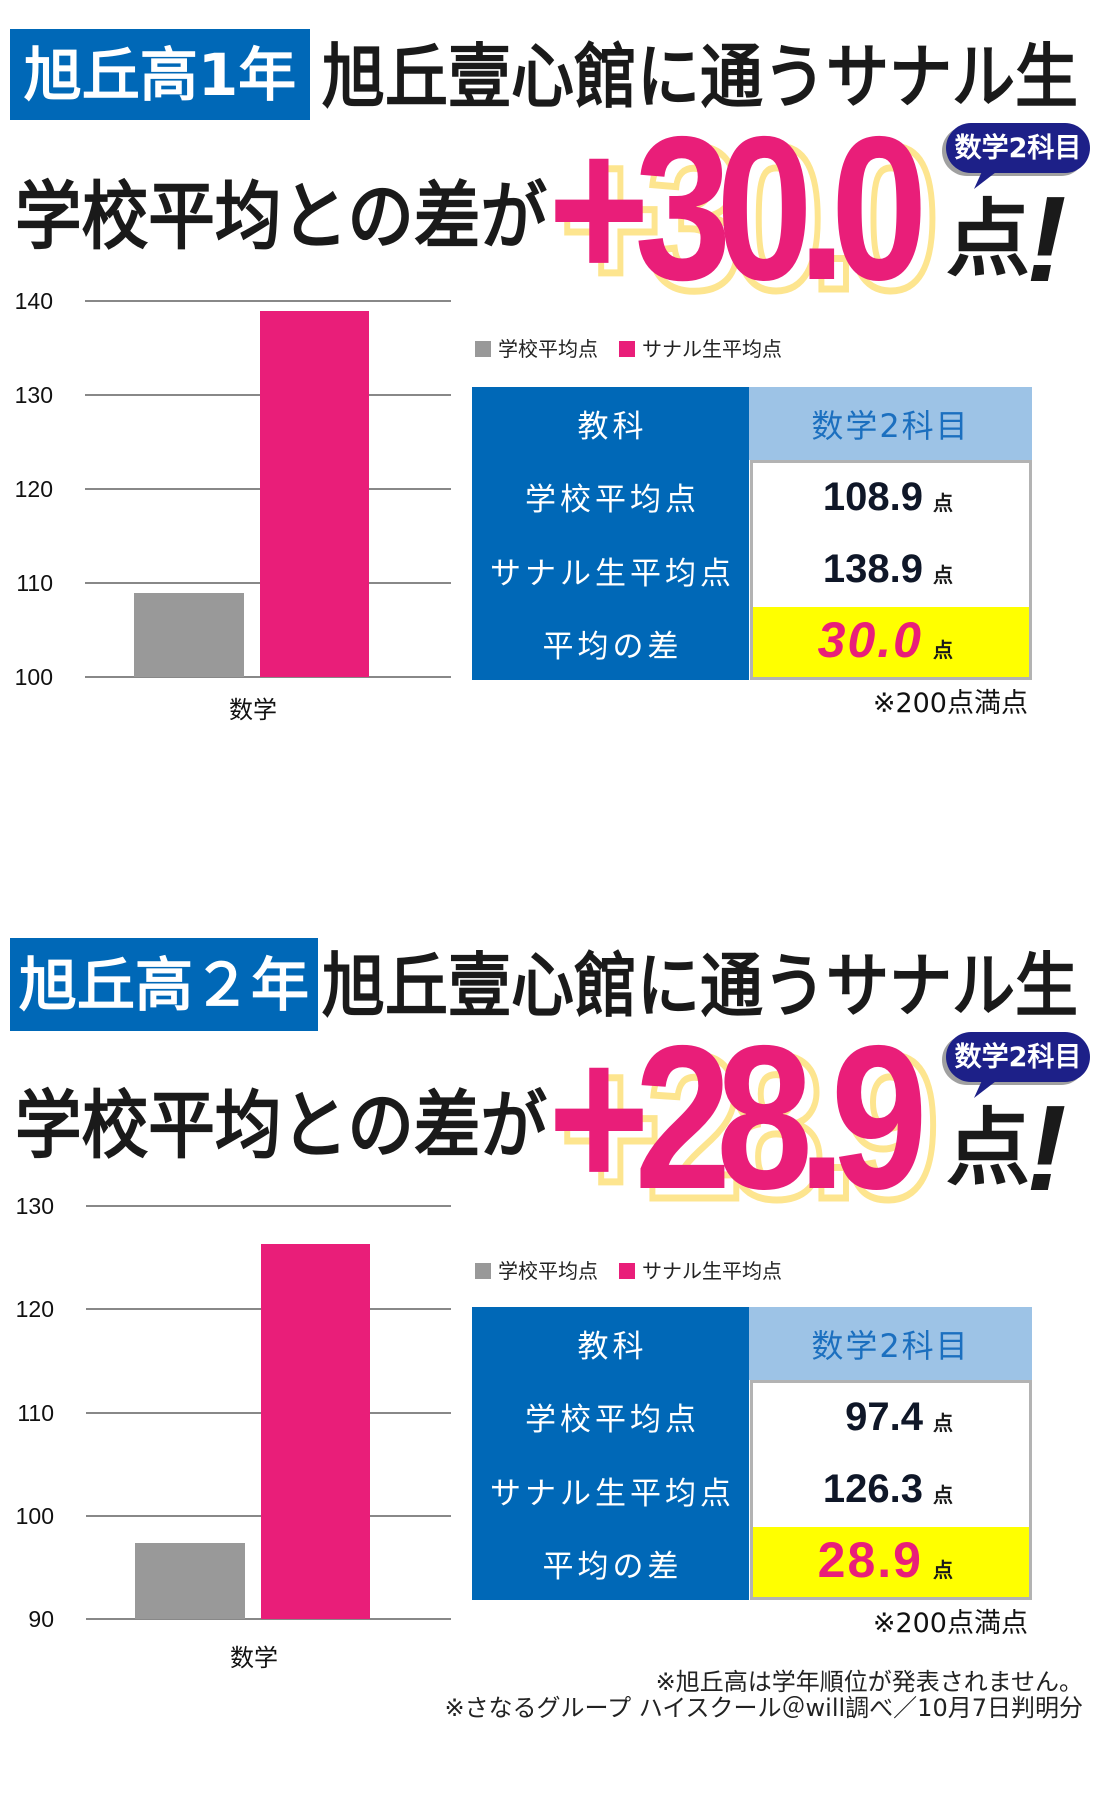 The image size is (1100, 1809). I want to click on footer-note-ranking: ※旭丘高は学年順位が発表されません。, so click(869, 1682).